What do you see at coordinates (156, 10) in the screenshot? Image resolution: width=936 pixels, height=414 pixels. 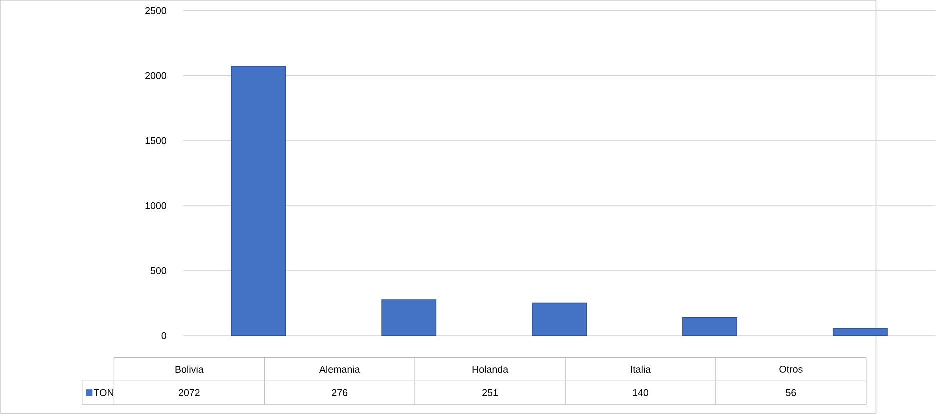 I see `y-tick-label: 2500` at bounding box center [156, 10].